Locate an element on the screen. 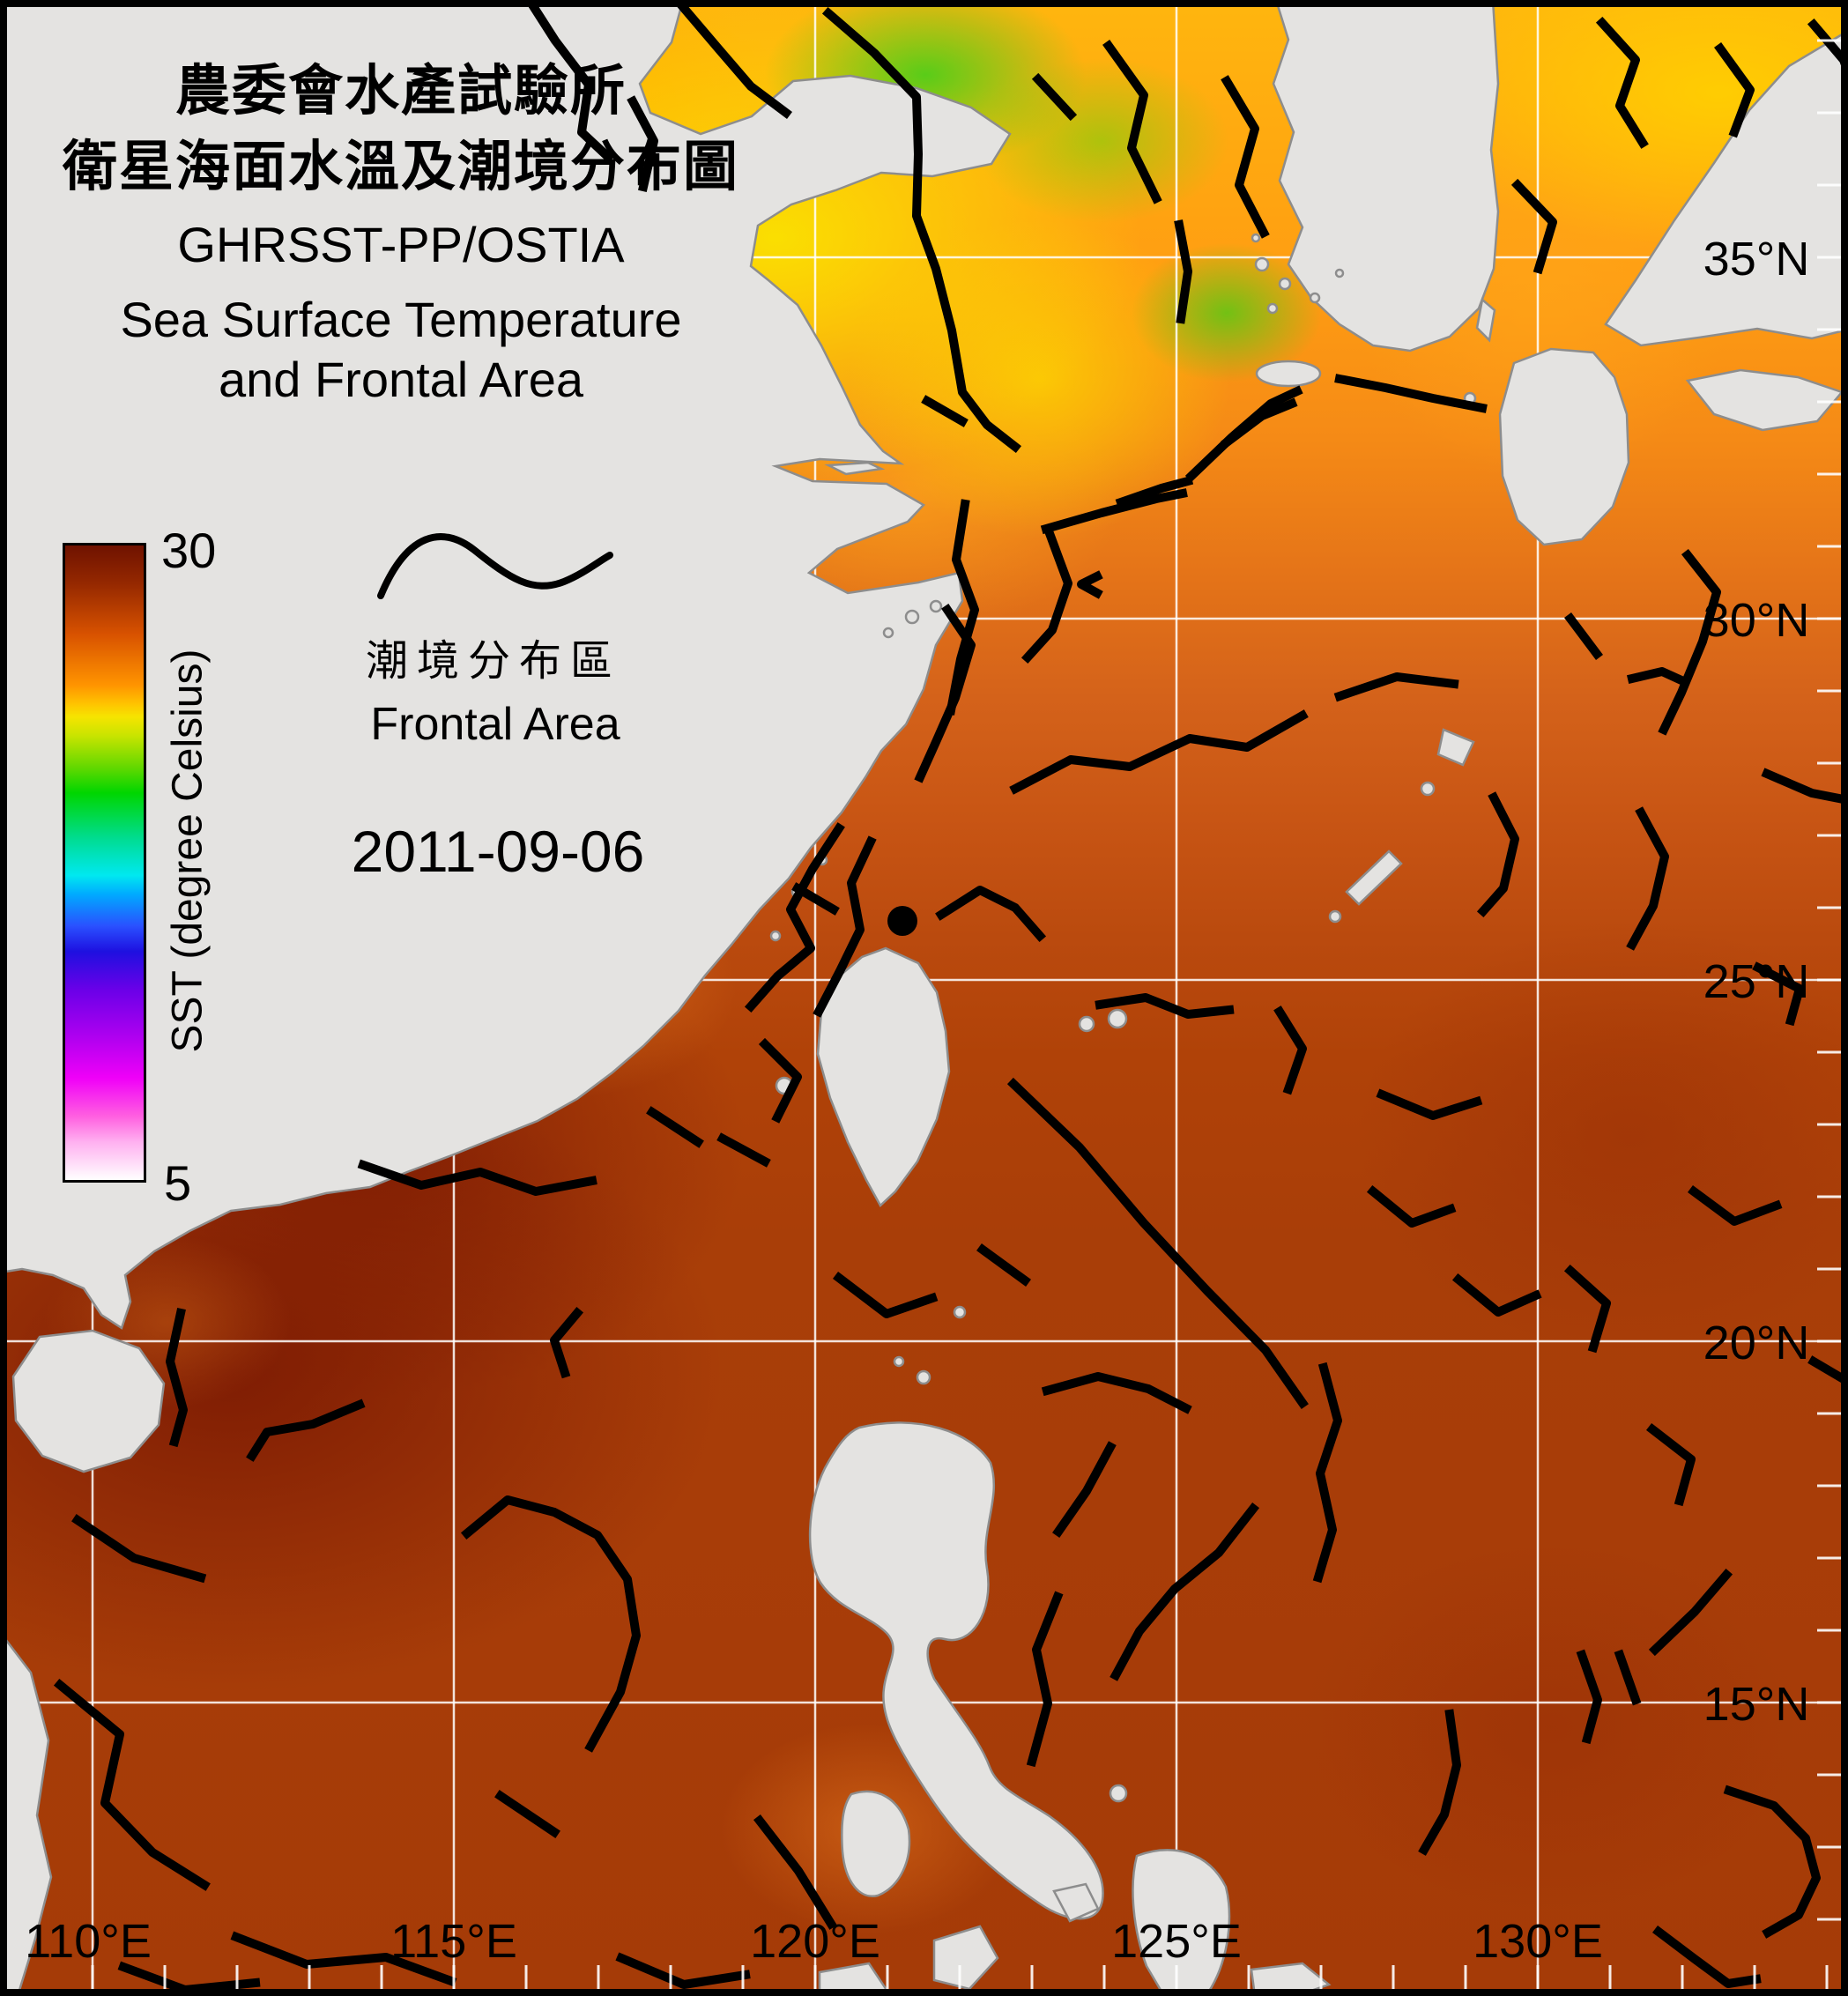 This screenshot has height=1996, width=1848. lon-label-115e: 115°E is located at coordinates (453, 1941).